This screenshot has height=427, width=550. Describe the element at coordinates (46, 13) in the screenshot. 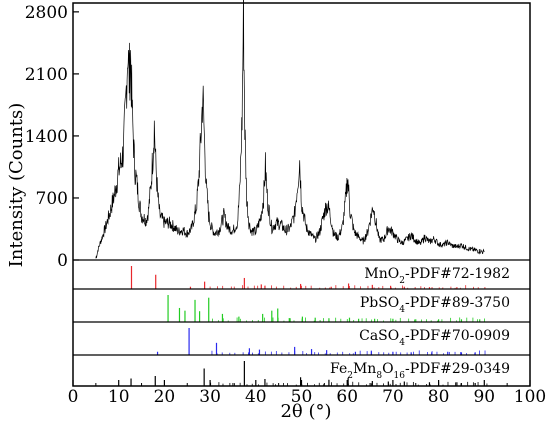

I see `y-tick-label: 2800` at that location.